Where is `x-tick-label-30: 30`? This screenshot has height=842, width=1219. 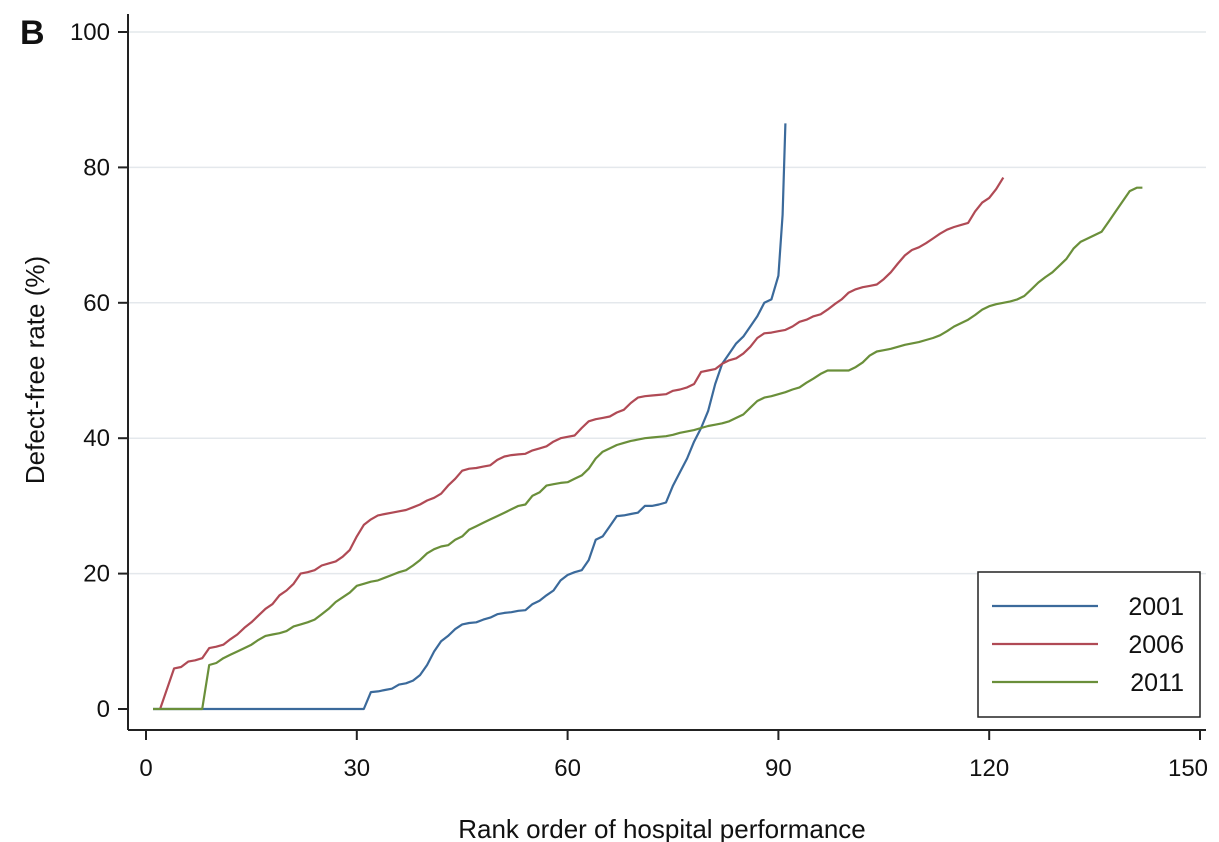 x-tick-label-30: 30 is located at coordinates (356, 768).